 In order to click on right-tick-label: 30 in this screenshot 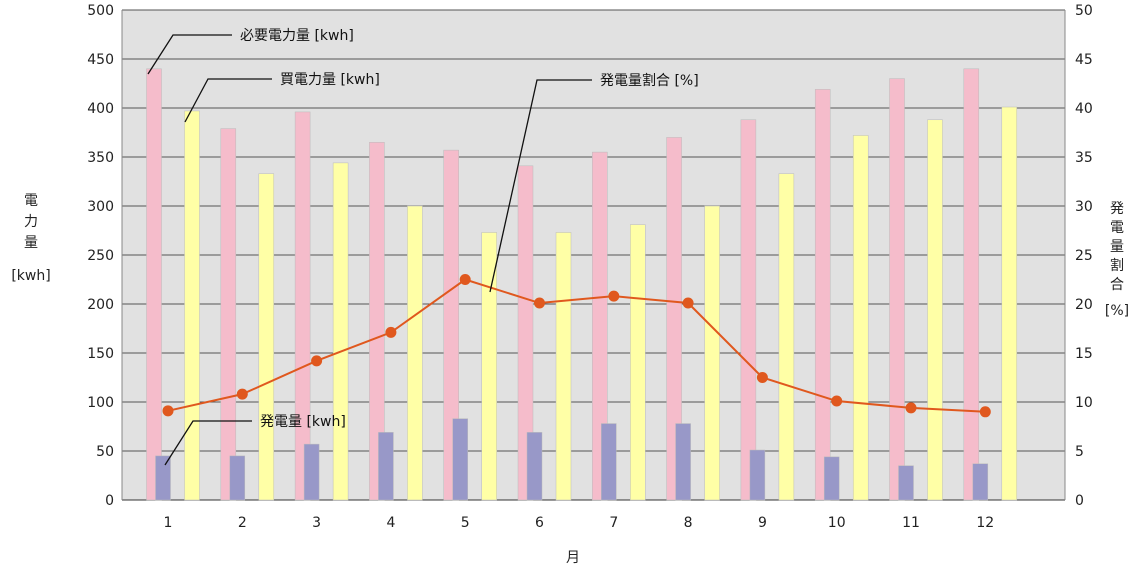, I will do `click(1084, 207)`.